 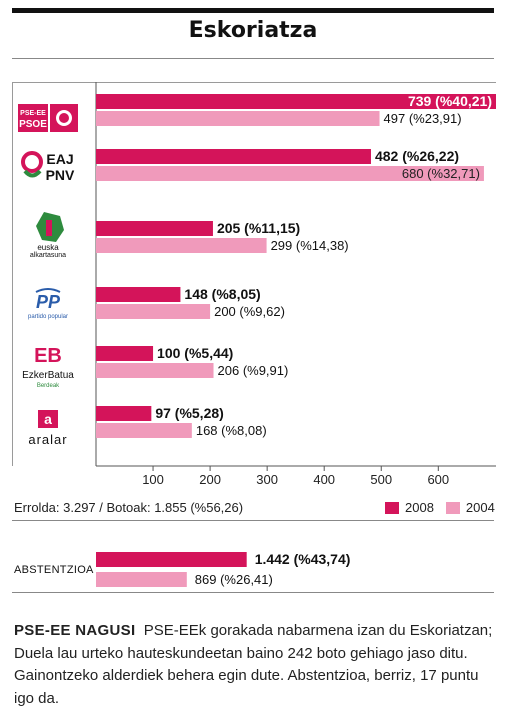 What do you see at coordinates (48, 317) in the screenshot?
I see `pp-logo-text2: partido popular` at bounding box center [48, 317].